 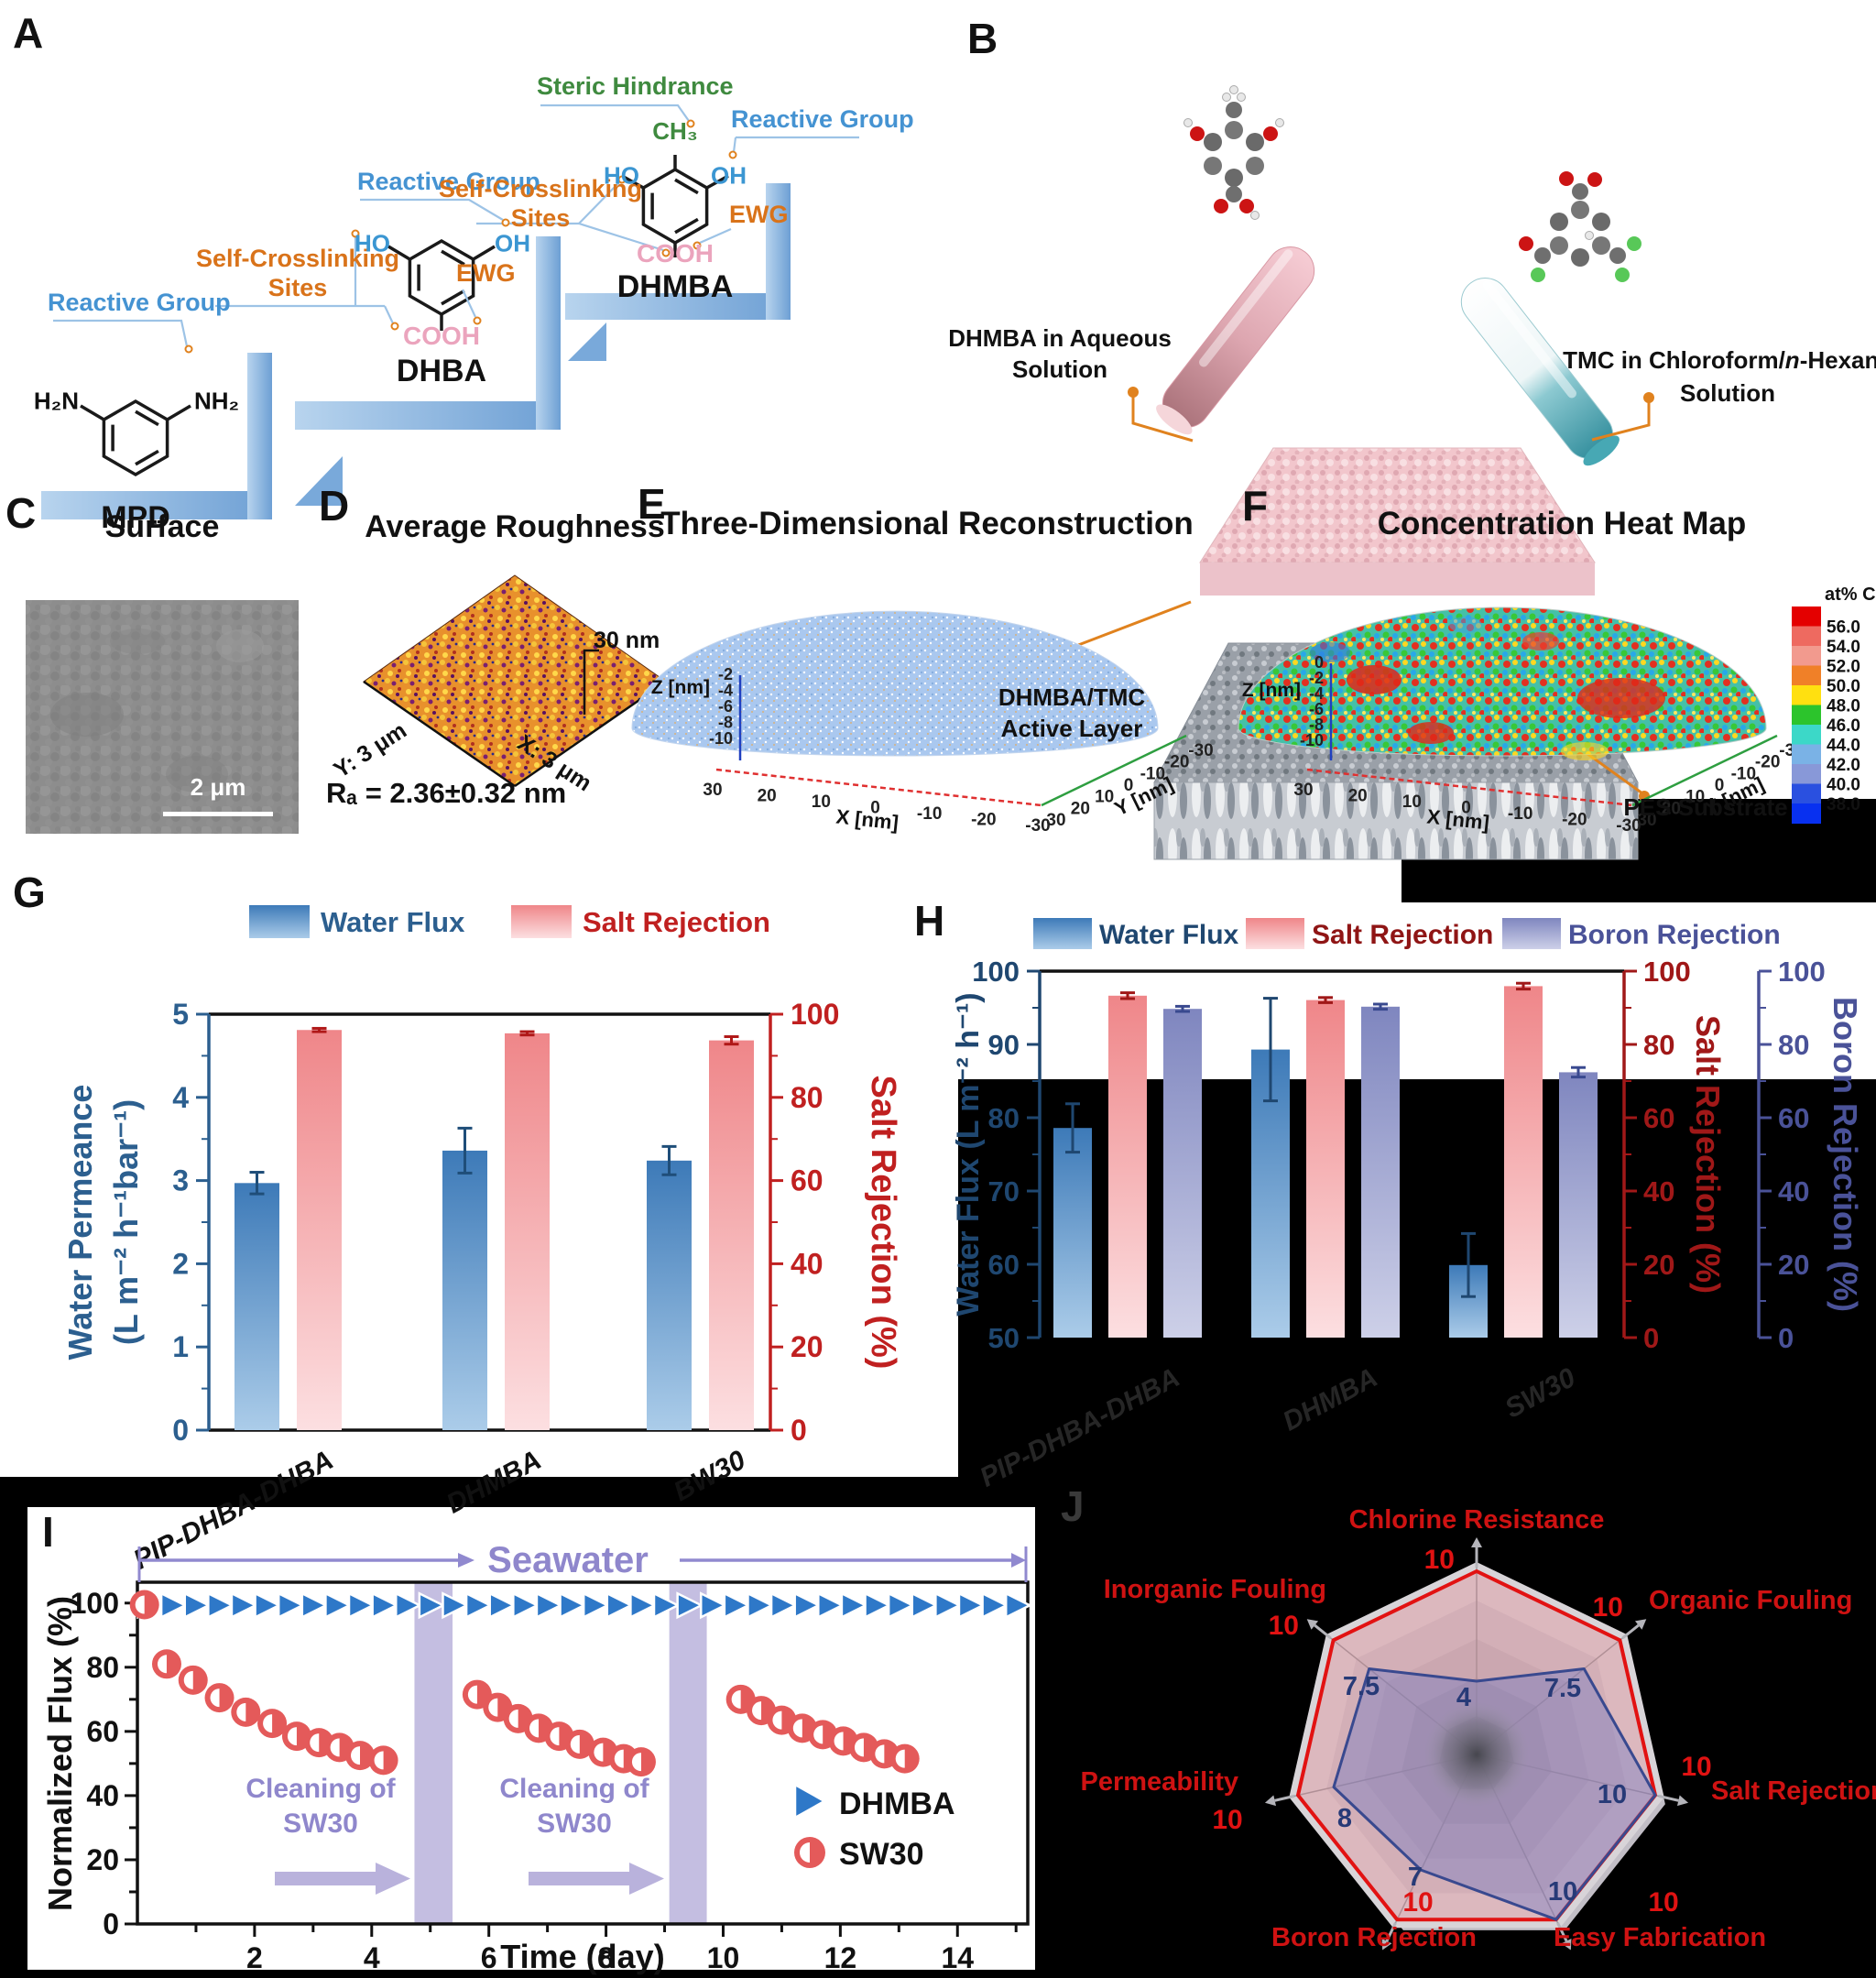 I want to click on tmc-hexane: -Hexane, so click(x=1837, y=360).